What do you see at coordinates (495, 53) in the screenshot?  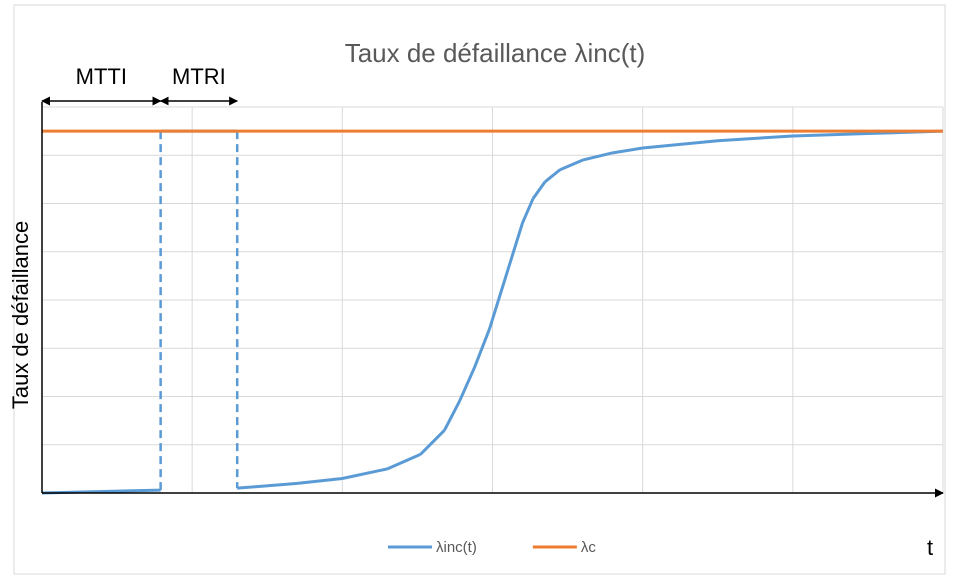 I see `chart-title: Taux de défaillance λinc(t)` at bounding box center [495, 53].